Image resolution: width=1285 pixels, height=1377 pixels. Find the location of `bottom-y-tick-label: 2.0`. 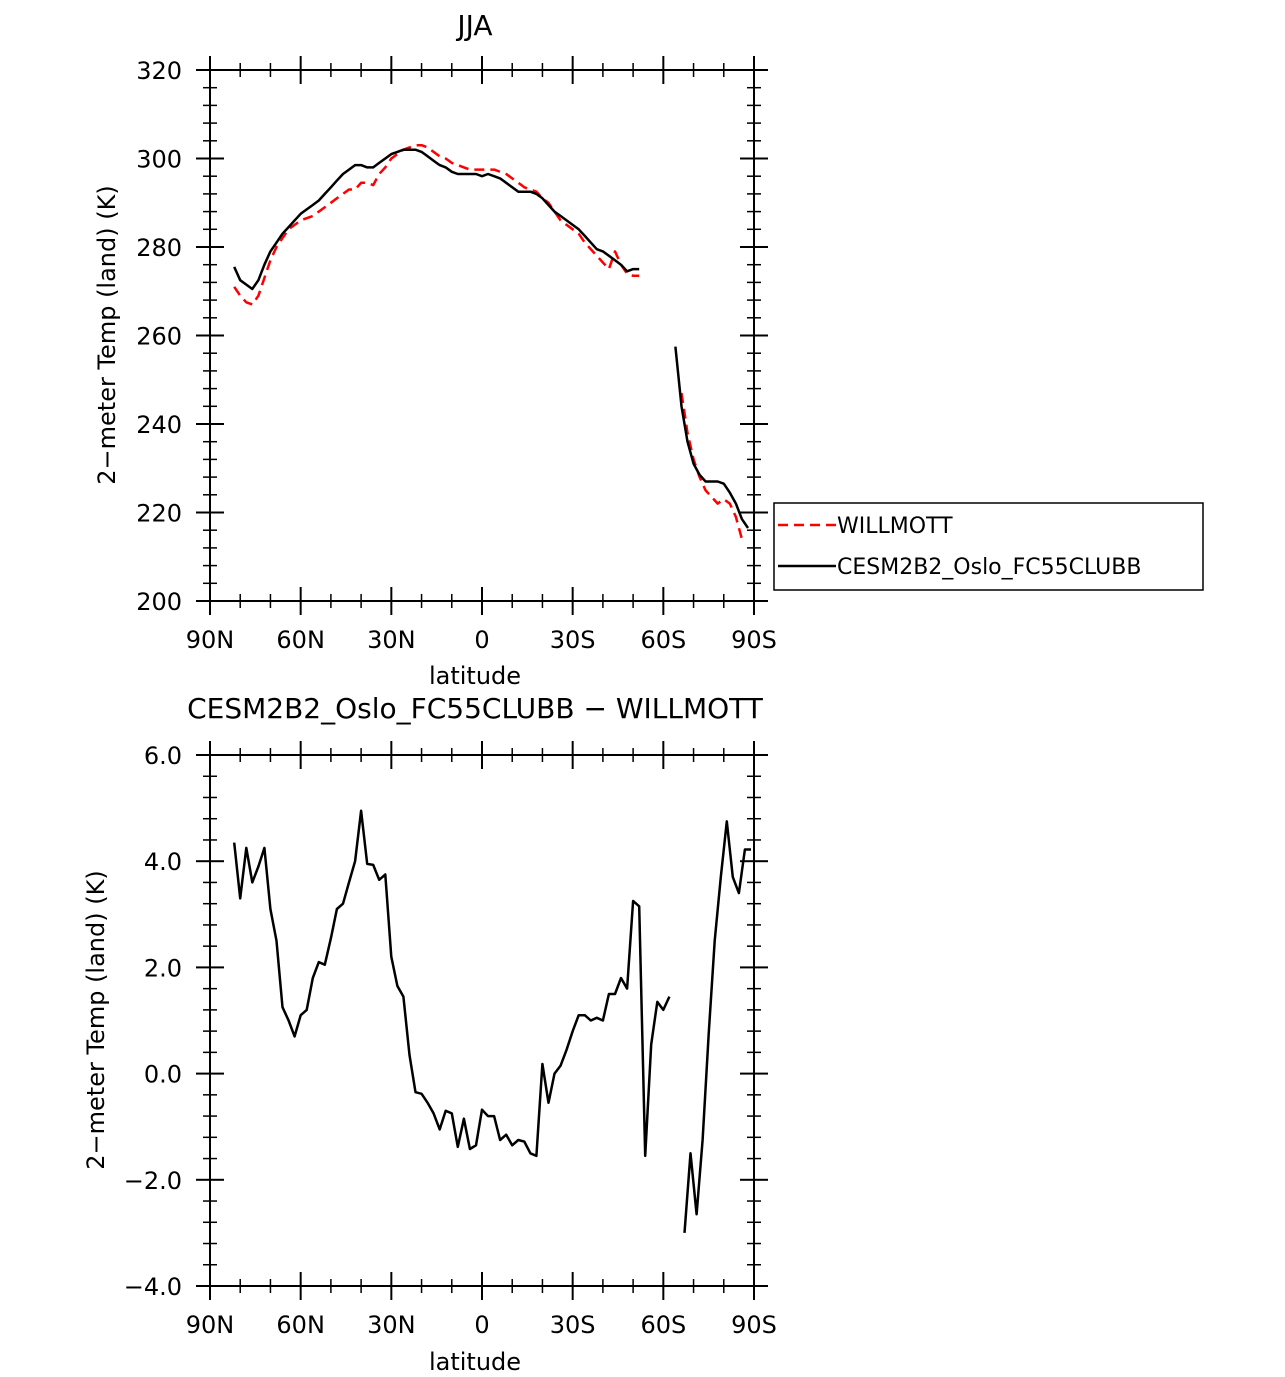

bottom-y-tick-label: 2.0 is located at coordinates (163, 968).